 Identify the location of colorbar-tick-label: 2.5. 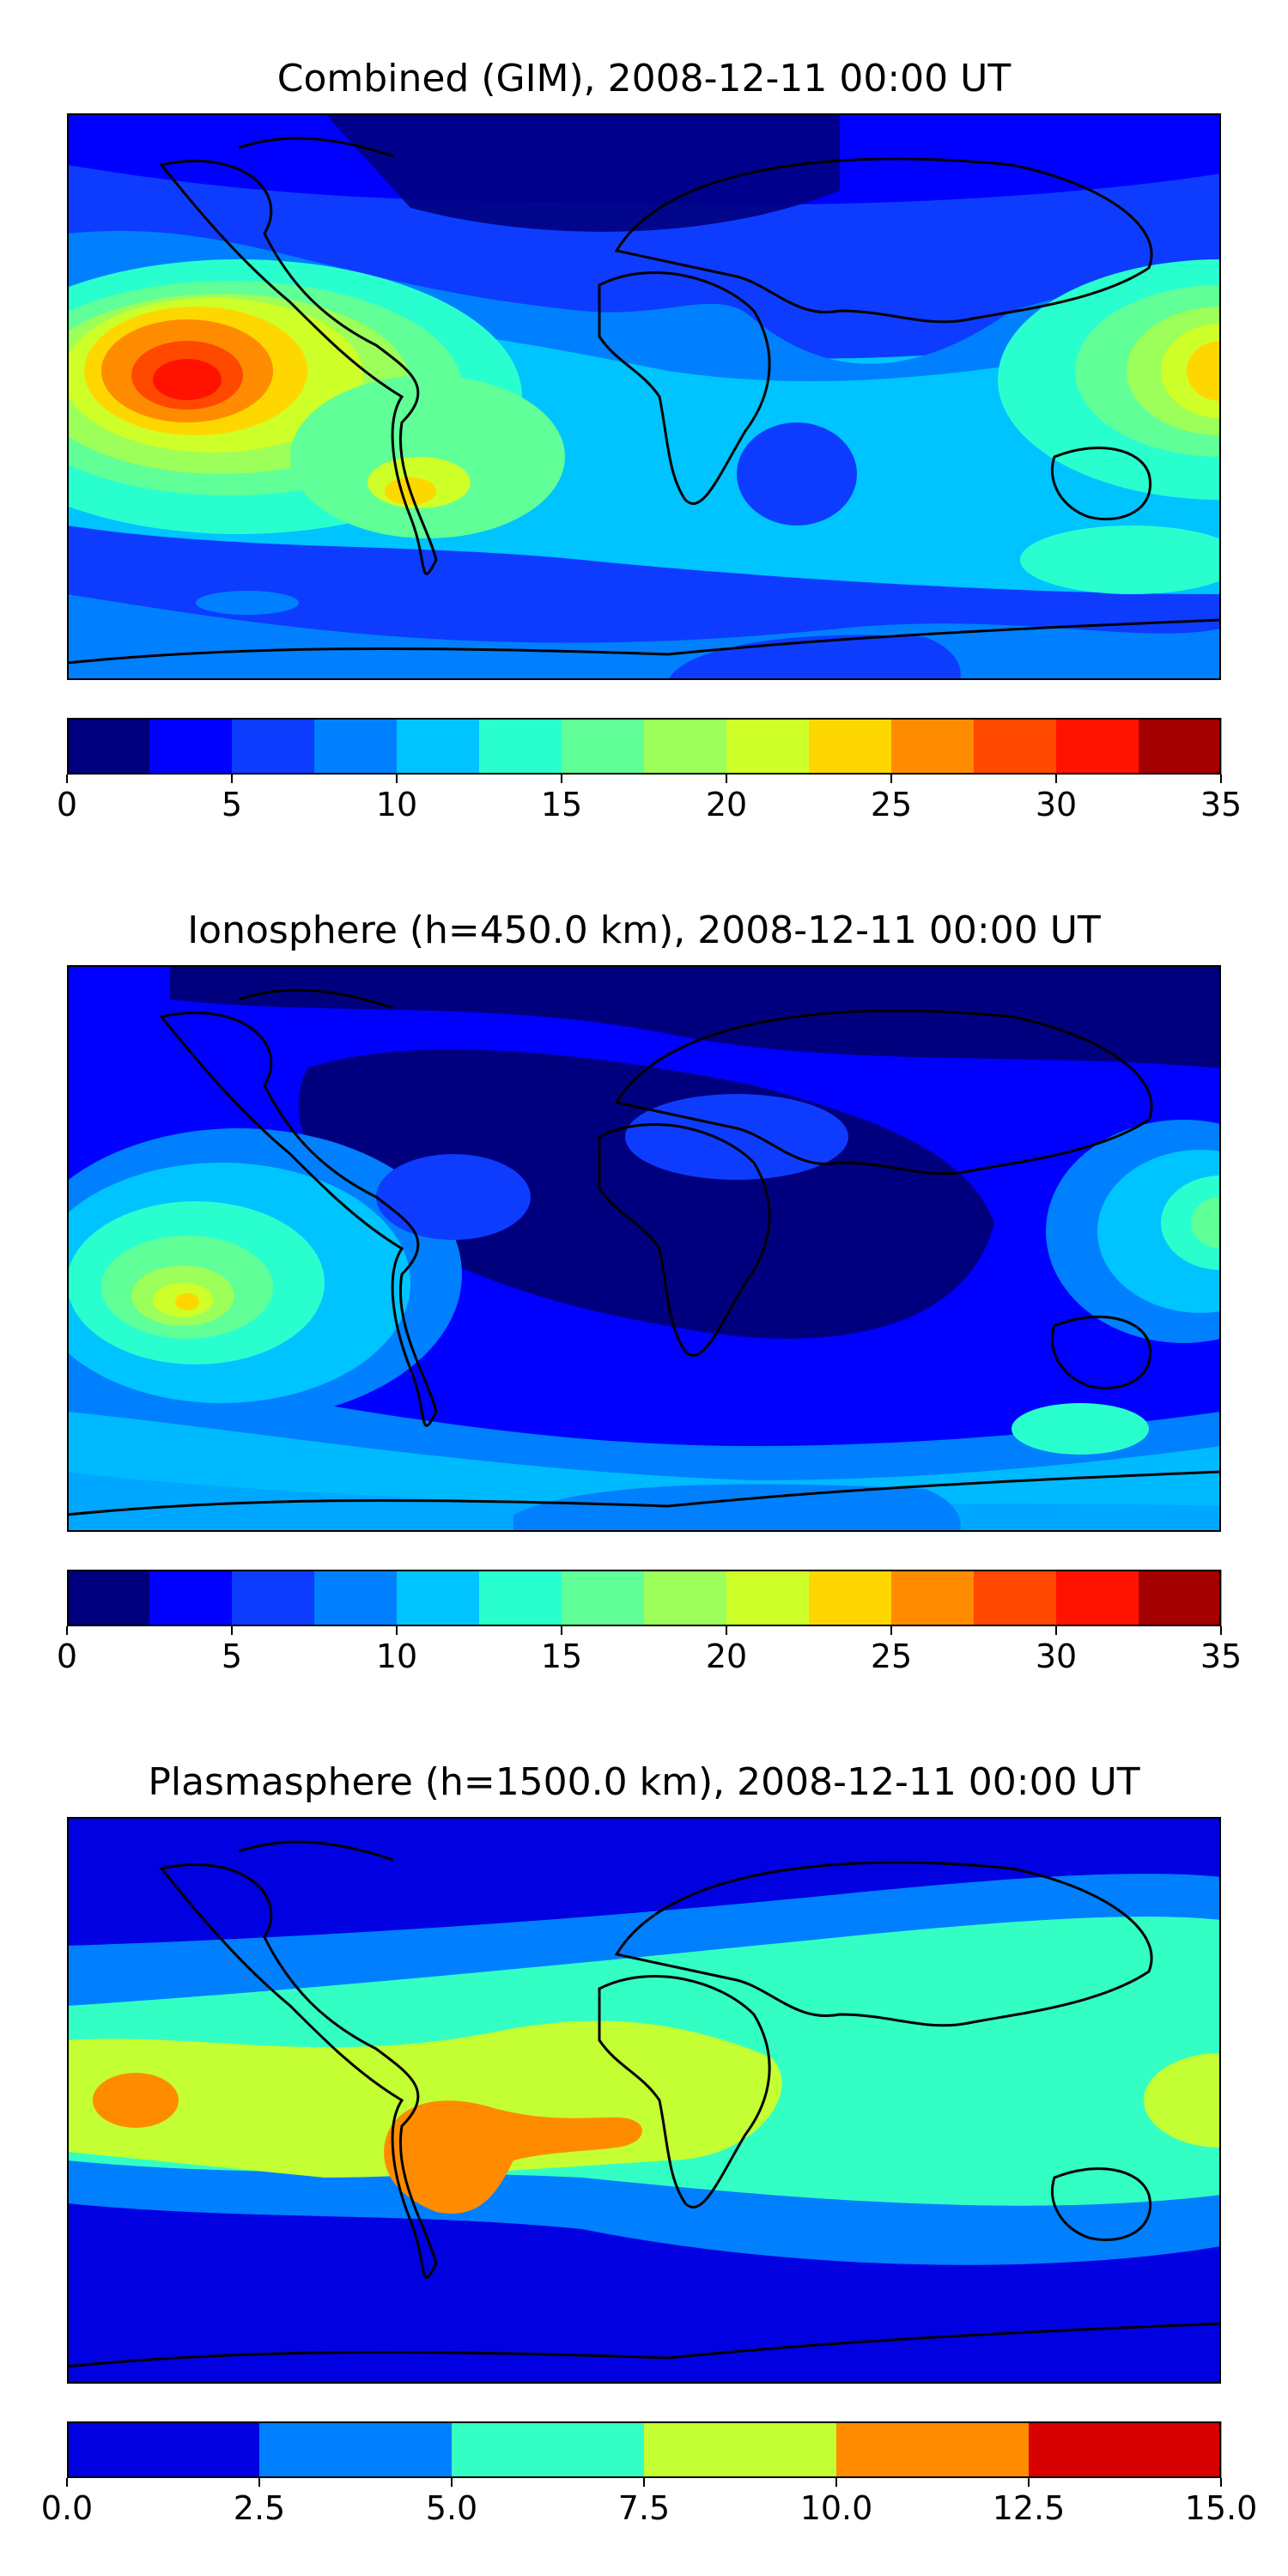
(259, 2508).